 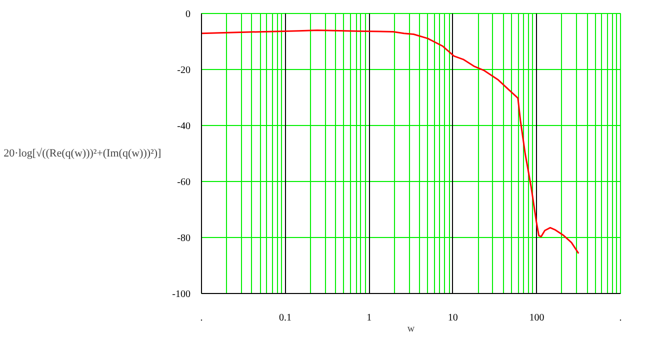 What do you see at coordinates (83, 154) in the screenshot?
I see `y-axis-title: 20·log[√((Re(q(w)))²+(Im(q(w)))²)]` at bounding box center [83, 154].